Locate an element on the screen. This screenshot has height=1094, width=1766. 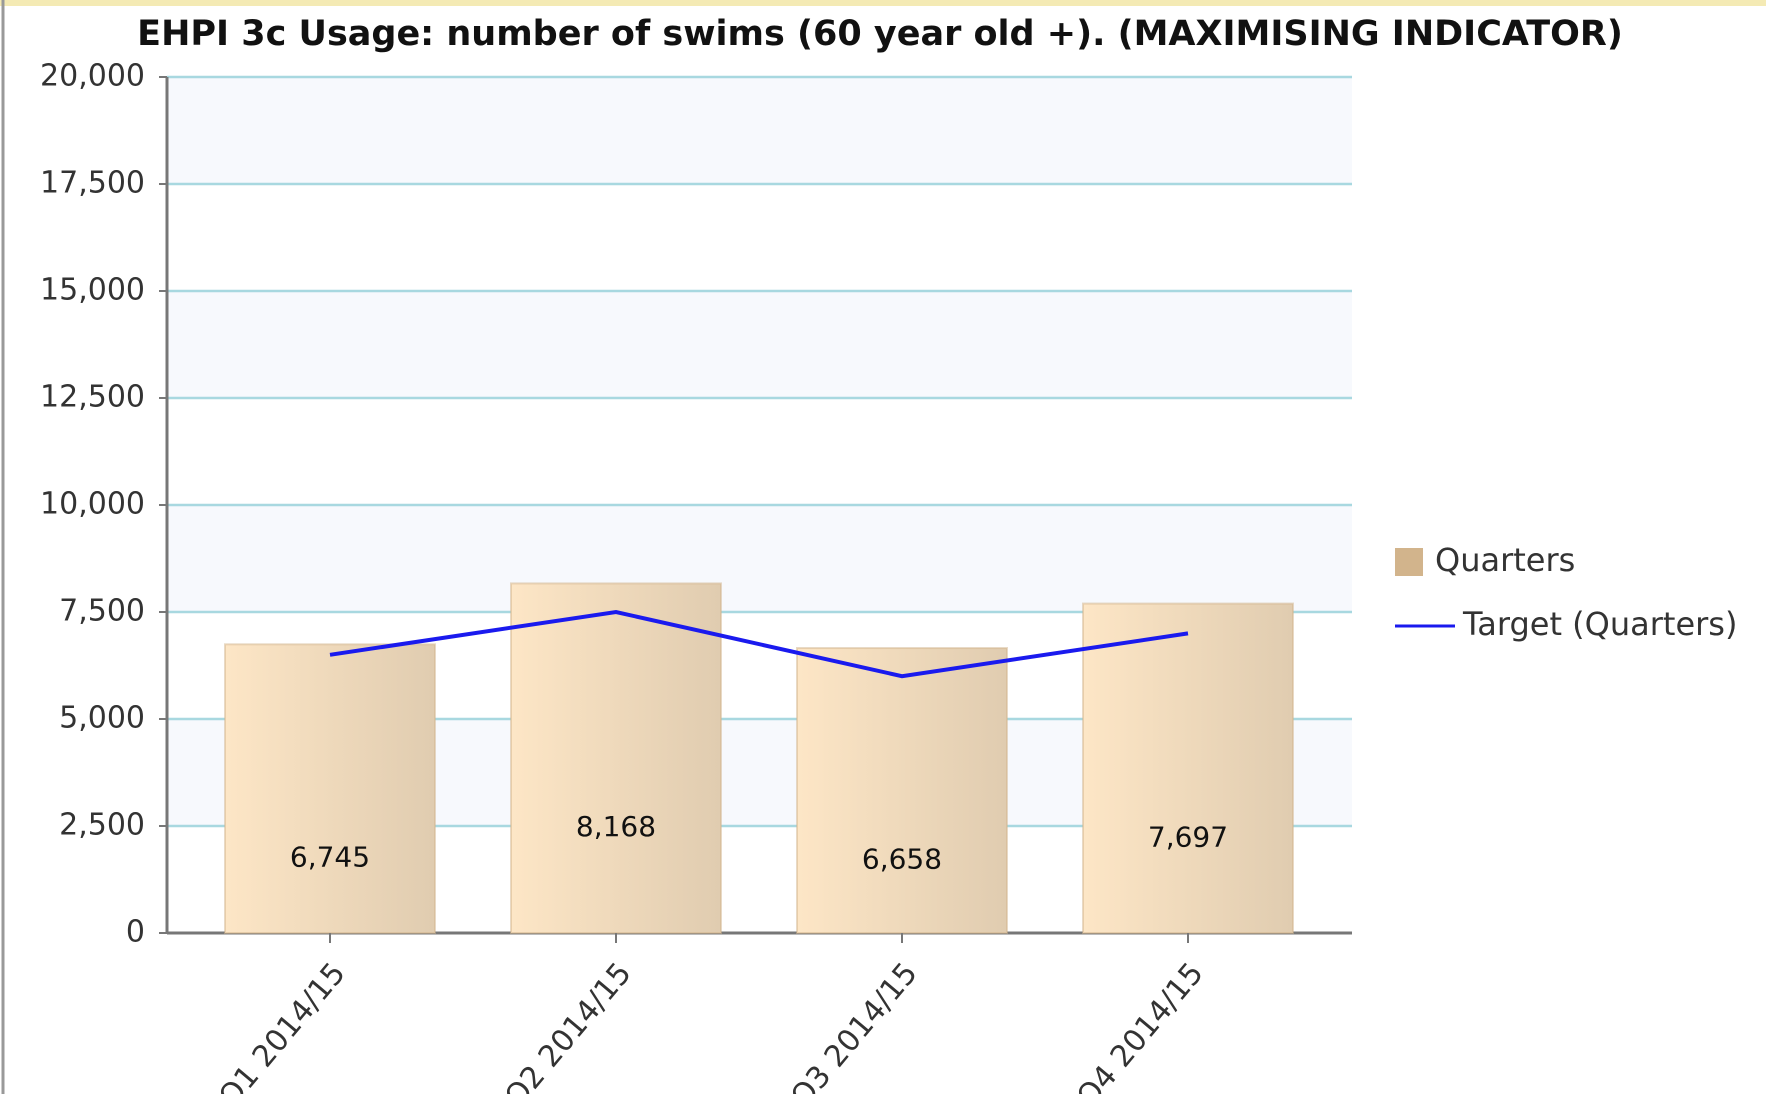
x-tick-label: Q3 2014/15 is located at coordinates (854, 1025).